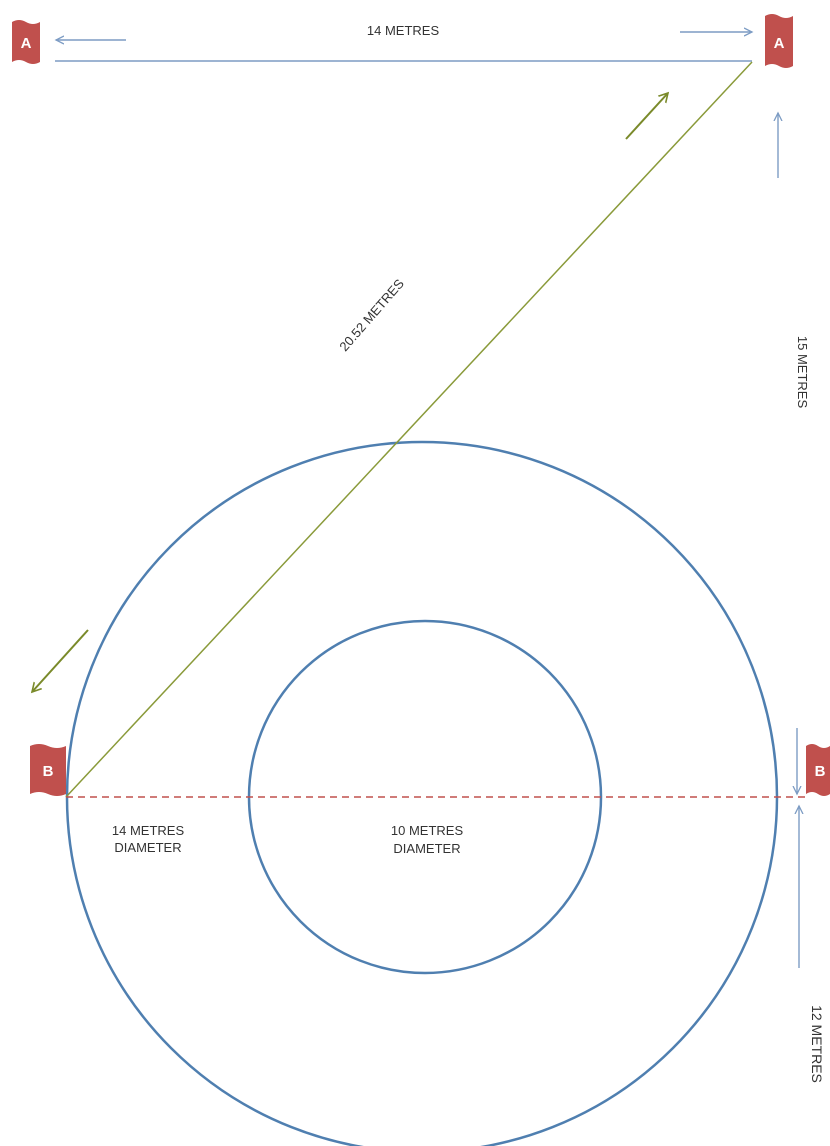 This screenshot has height=1146, width=830. I want to click on marker-b-left: B, so click(48, 770).